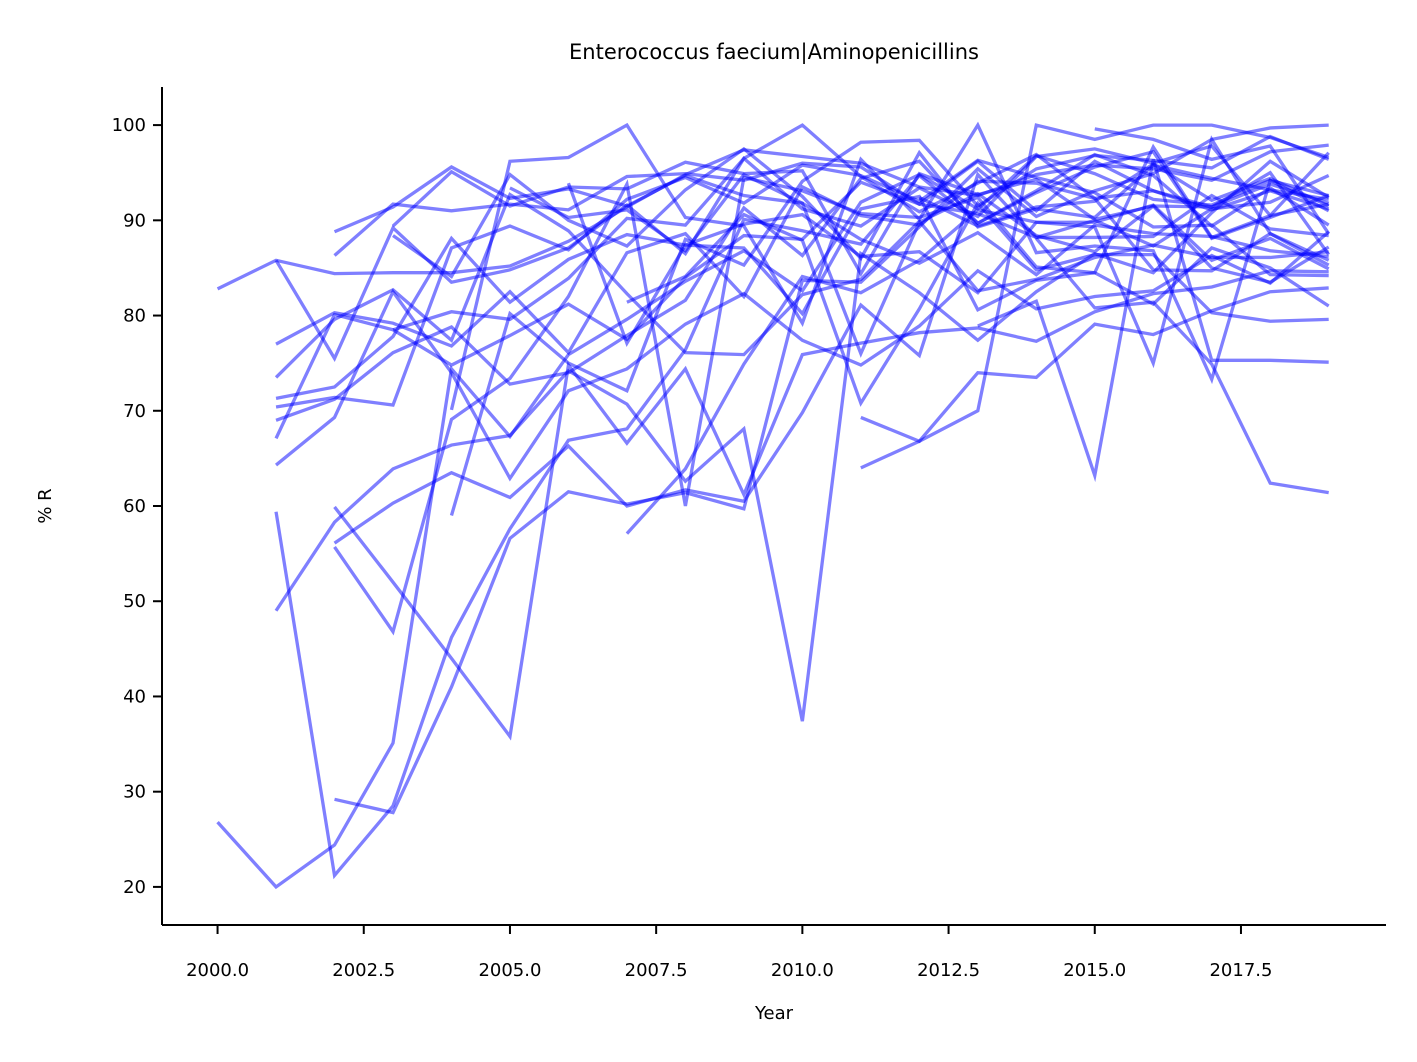  Describe the element at coordinates (134, 316) in the screenshot. I see `y-tick-label: 80` at that location.